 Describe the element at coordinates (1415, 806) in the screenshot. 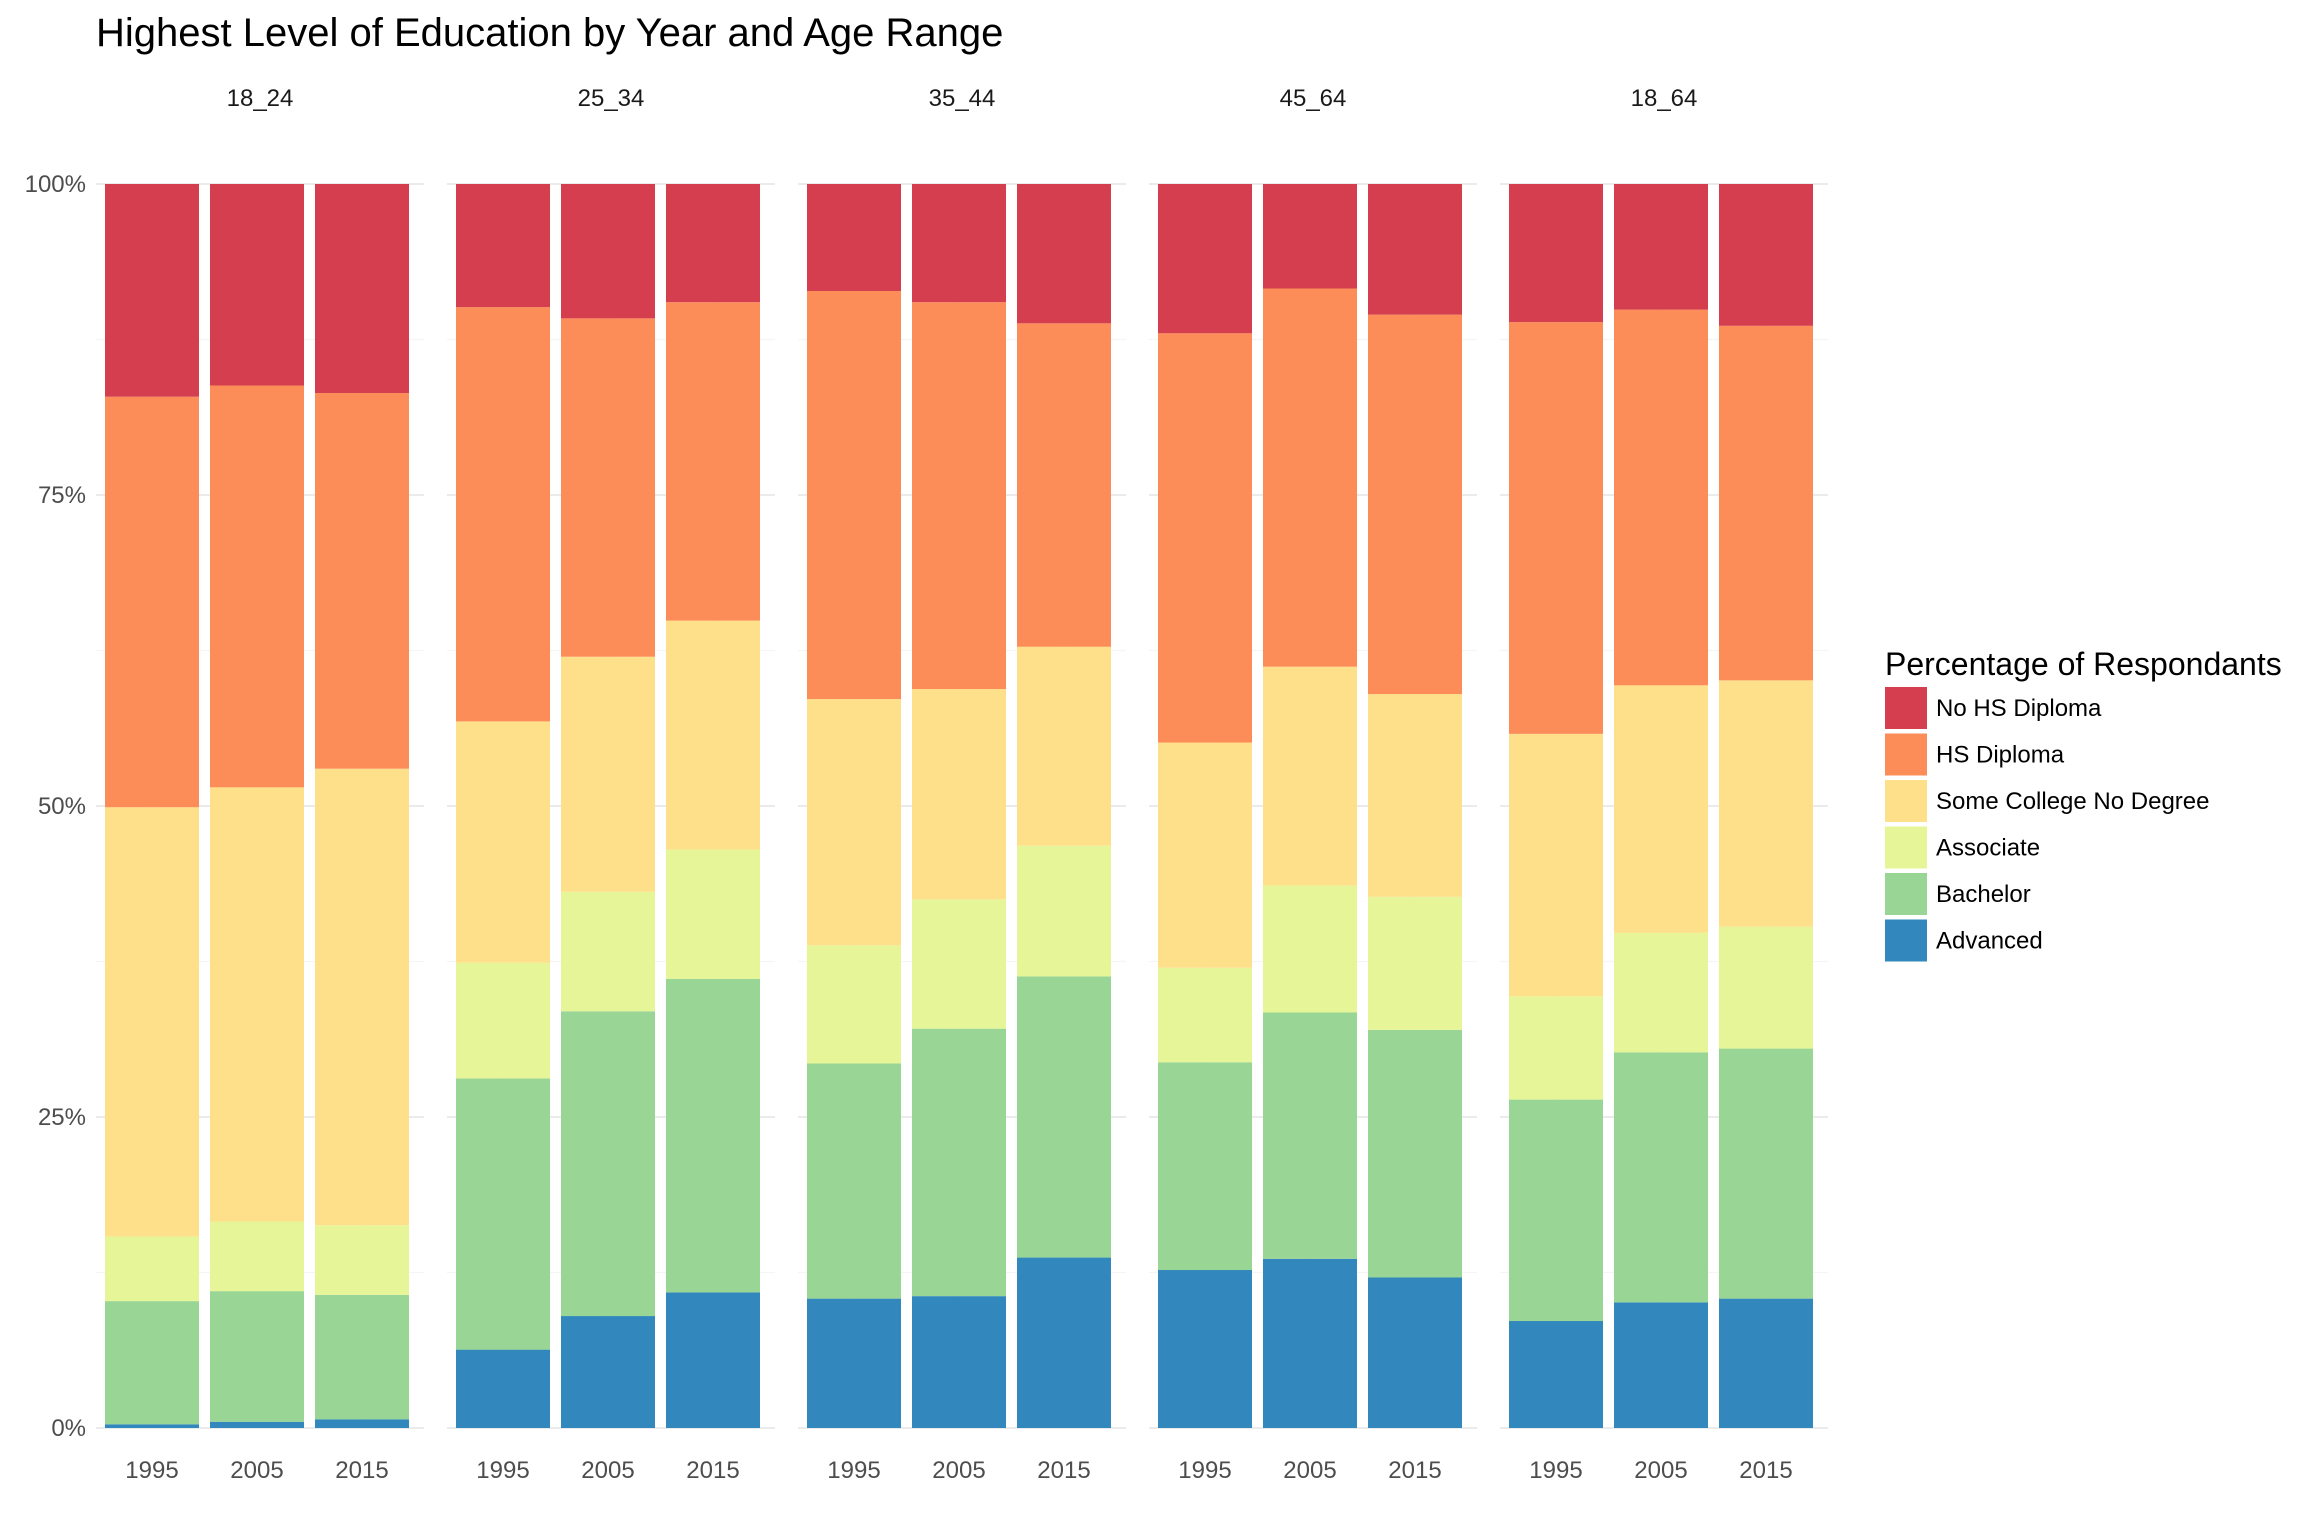

I see `bar-45-64-2015` at that location.